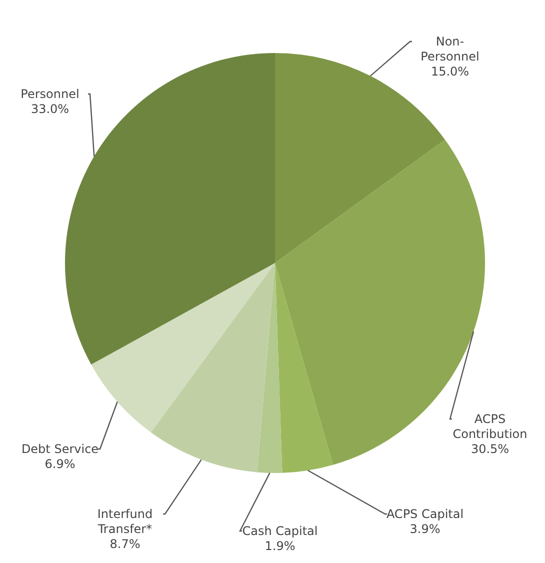  I want to click on slice-label: Cash Capital, so click(280, 531).